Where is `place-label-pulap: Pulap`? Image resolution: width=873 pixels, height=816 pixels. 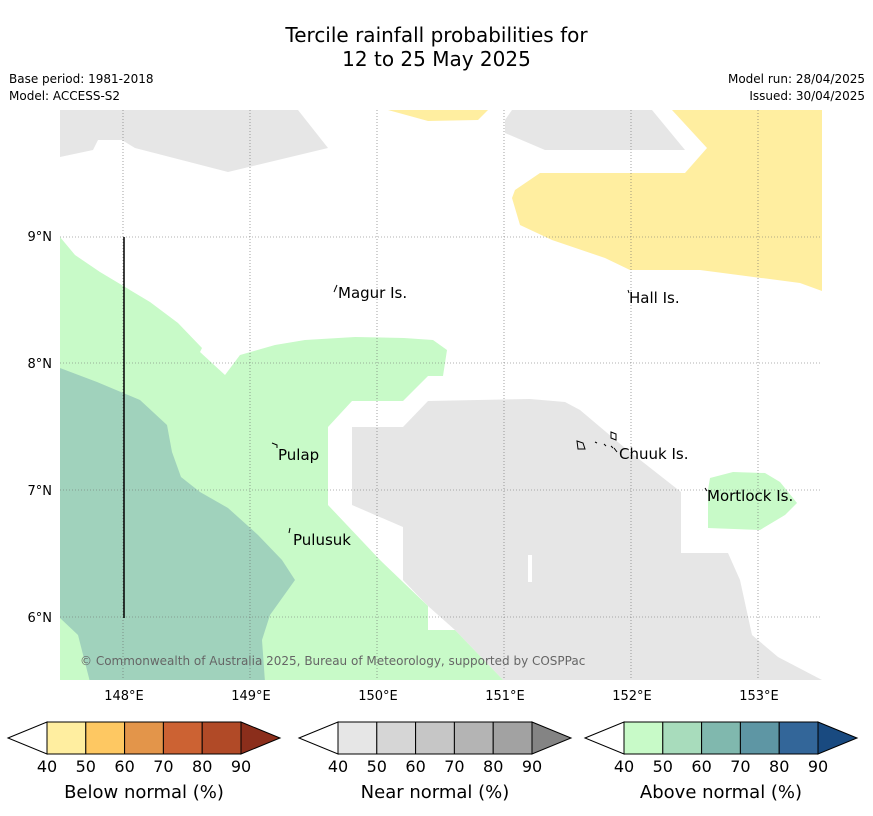 place-label-pulap: Pulap is located at coordinates (298, 455).